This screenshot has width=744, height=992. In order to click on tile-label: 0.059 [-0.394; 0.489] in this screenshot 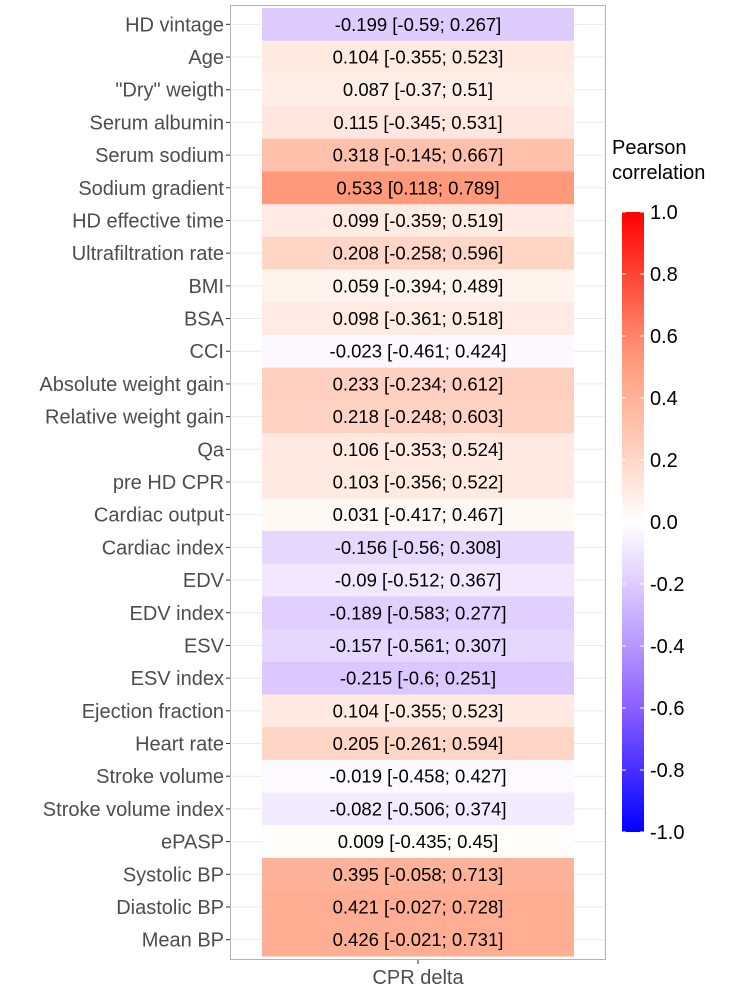, I will do `click(418, 285)`.